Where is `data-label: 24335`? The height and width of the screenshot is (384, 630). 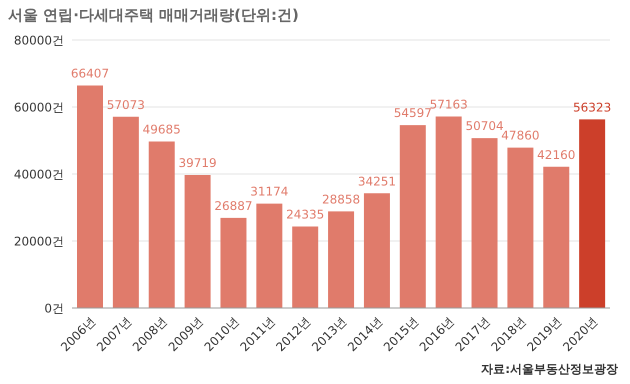 data-label: 24335 is located at coordinates (305, 214).